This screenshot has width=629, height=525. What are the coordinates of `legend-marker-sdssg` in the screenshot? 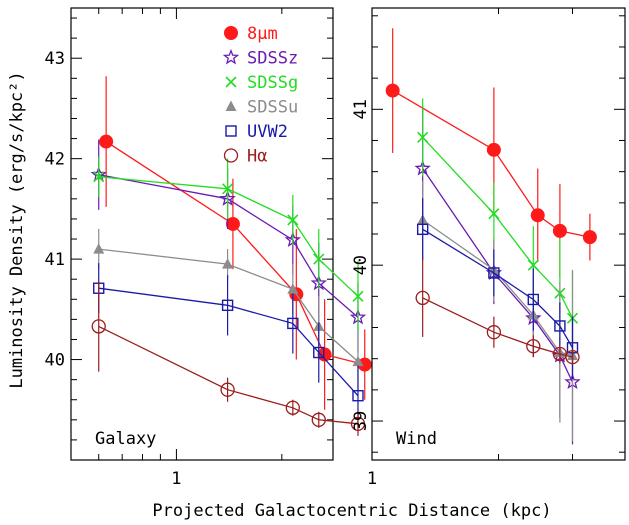 It's located at (231, 82).